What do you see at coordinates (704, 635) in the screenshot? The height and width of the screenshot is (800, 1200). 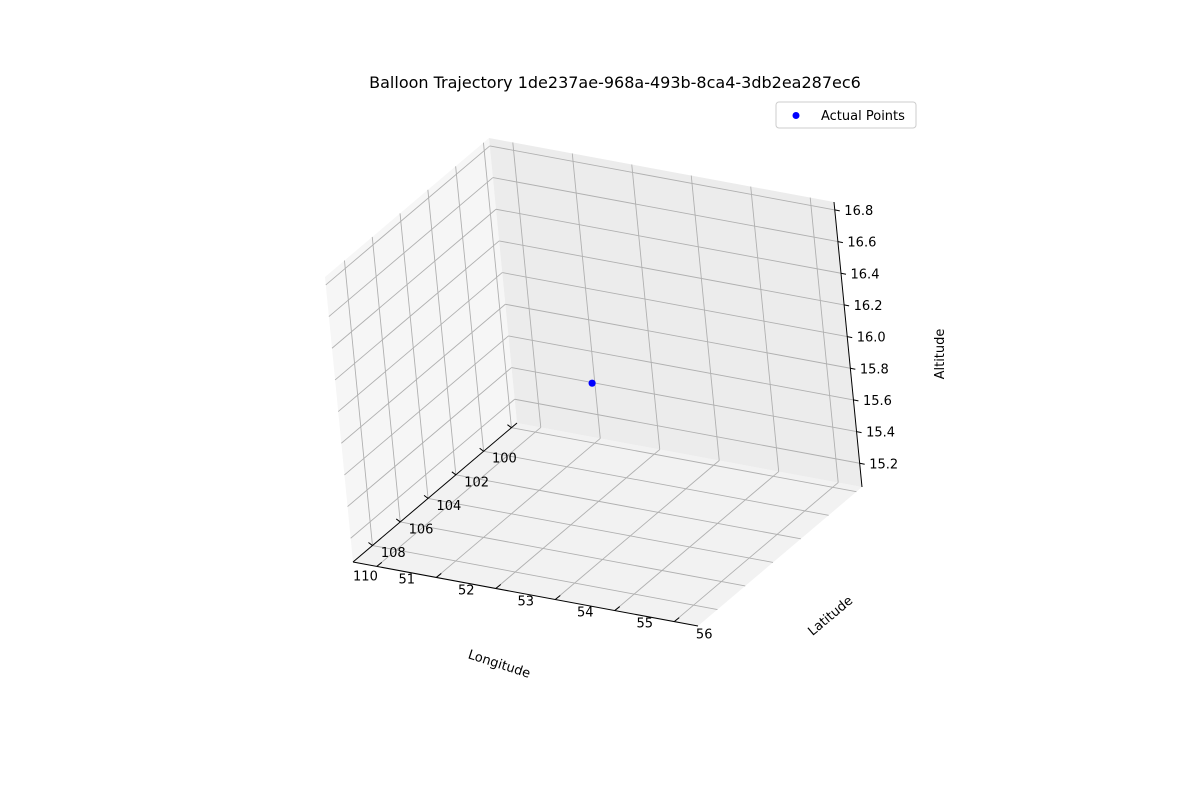 I see `y-tick-label: 56` at bounding box center [704, 635].